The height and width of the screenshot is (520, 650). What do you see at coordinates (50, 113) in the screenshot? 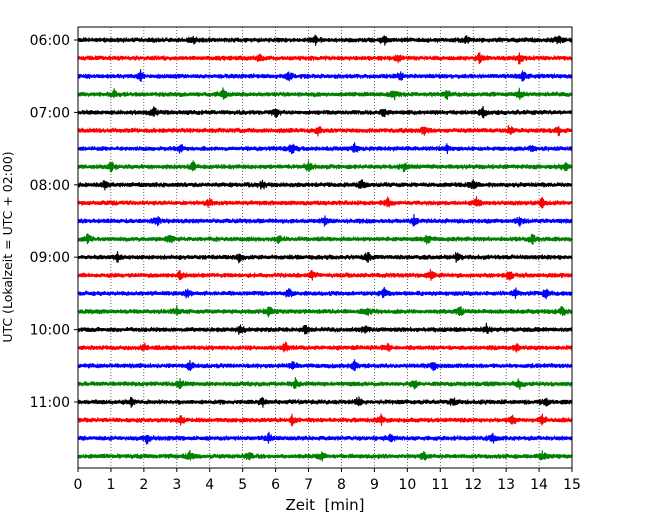
I see `y-tick-label: 07:00` at bounding box center [50, 113].